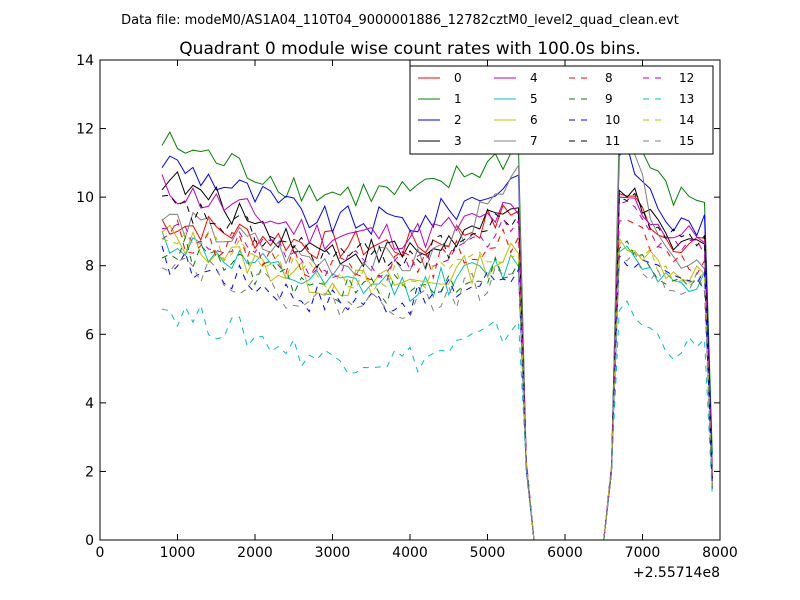  What do you see at coordinates (686, 99) in the screenshot?
I see `legend-label-13: 13` at bounding box center [686, 99].